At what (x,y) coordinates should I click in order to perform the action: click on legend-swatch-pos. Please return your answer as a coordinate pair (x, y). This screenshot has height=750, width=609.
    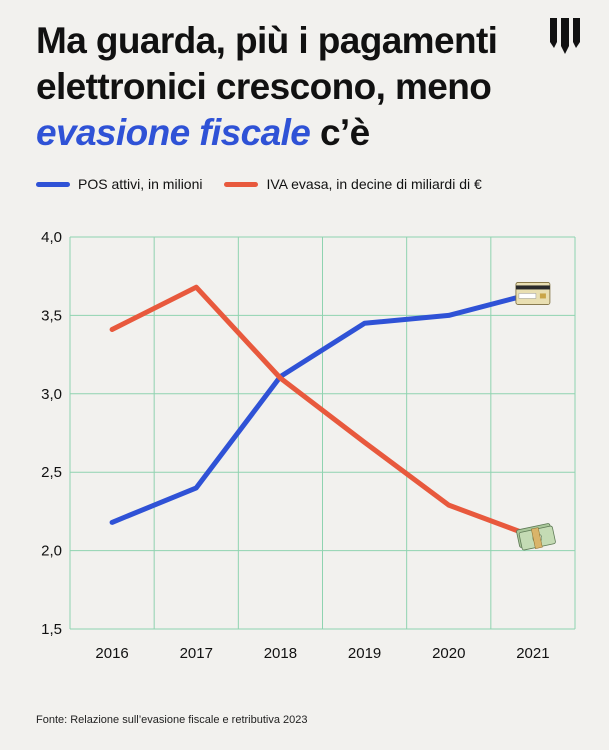
    Looking at the image, I should click on (53, 184).